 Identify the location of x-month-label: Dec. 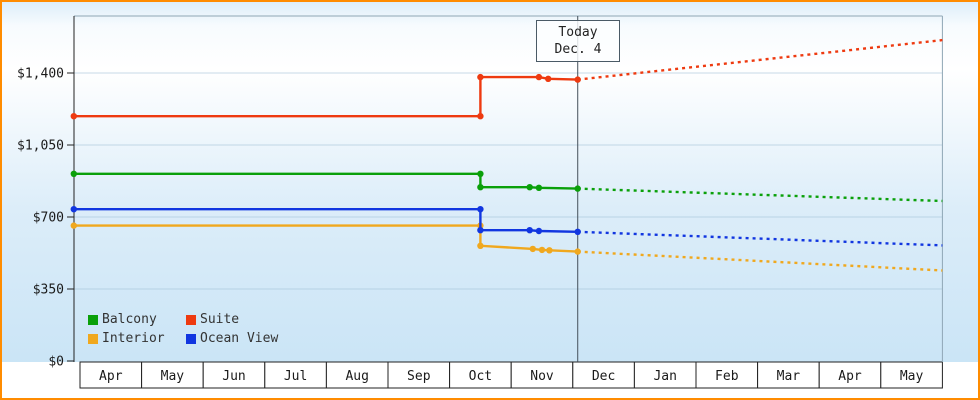
(603, 376).